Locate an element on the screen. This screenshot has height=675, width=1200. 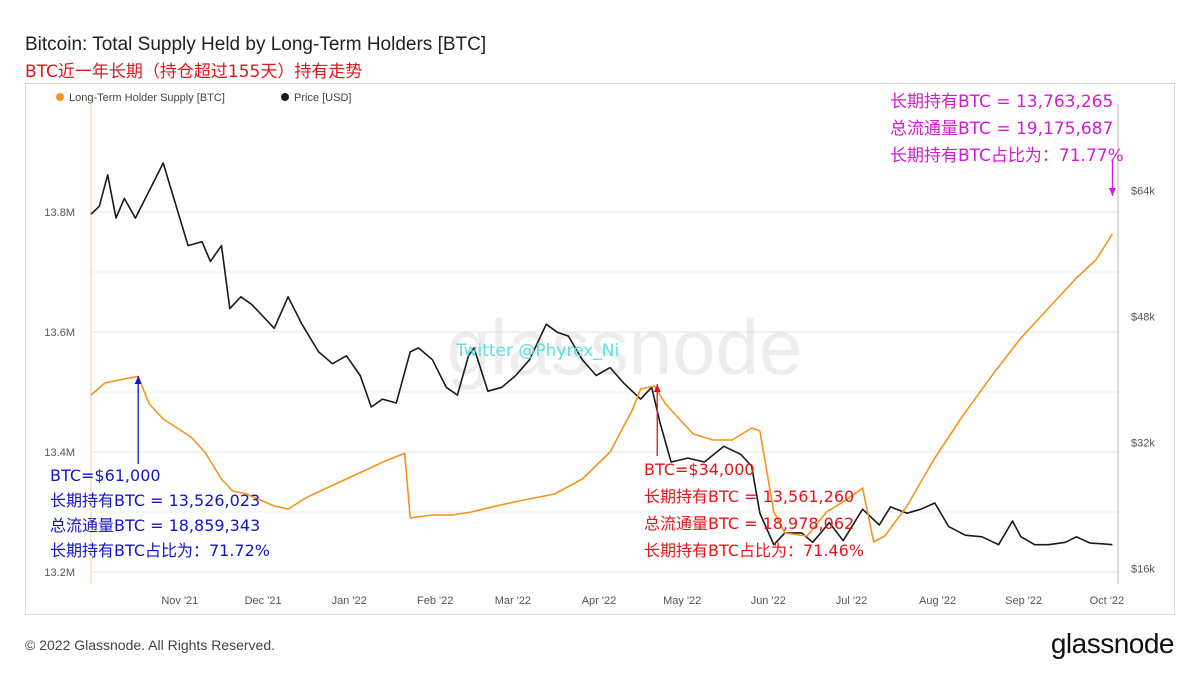
annotation-text-line: 长期持有BTC占比为：71.77% is located at coordinates (1007, 156).